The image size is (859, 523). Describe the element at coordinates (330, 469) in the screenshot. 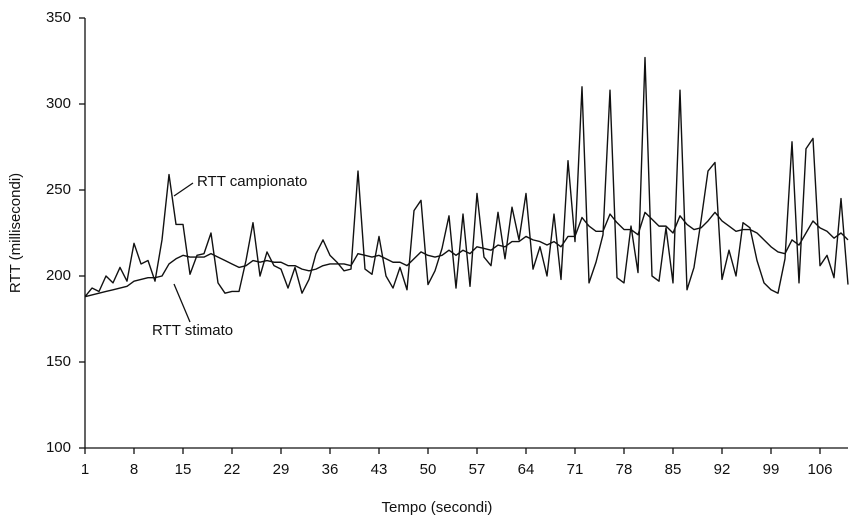

I see `x-tick-label: 36` at that location.